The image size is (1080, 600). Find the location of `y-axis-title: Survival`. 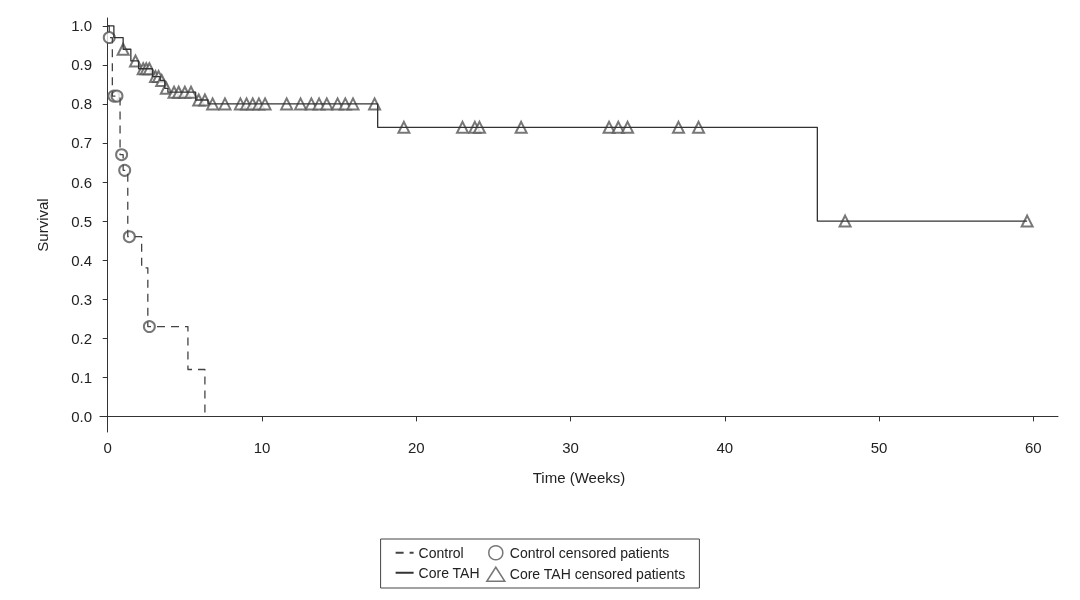

y-axis-title: Survival is located at coordinates (42, 225).